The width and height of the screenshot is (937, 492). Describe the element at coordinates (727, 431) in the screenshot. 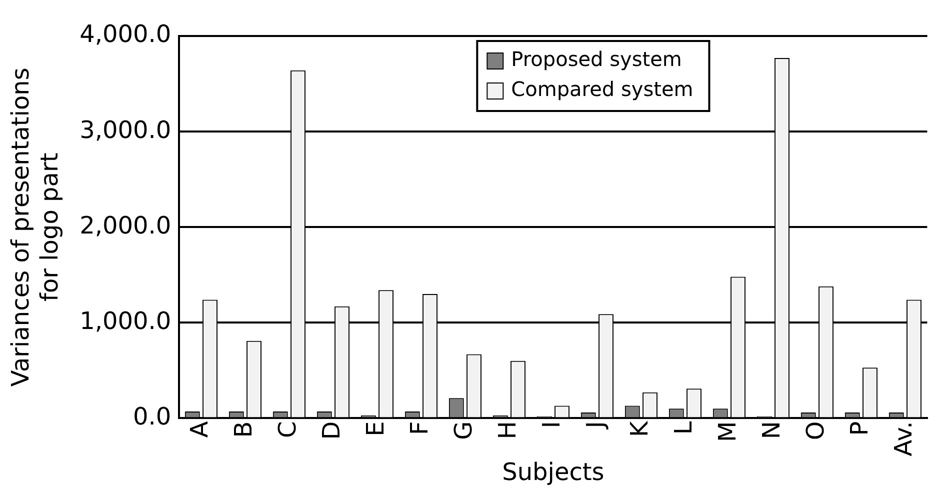

I see `x-tick-label: M` at that location.